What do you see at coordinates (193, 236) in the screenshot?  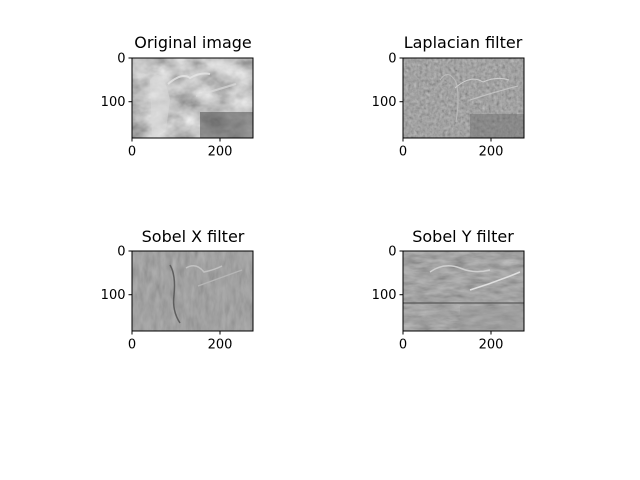 I see `panel-title-sobel-x: Sobel X filter` at bounding box center [193, 236].